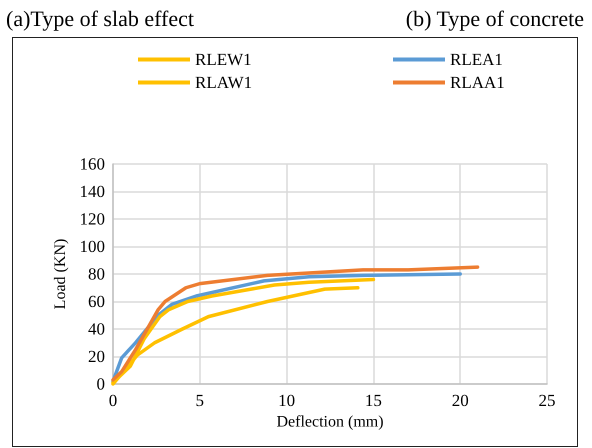 This screenshot has height=448, width=592. What do you see at coordinates (100, 384) in the screenshot?
I see `y-tick-label: 0` at bounding box center [100, 384].